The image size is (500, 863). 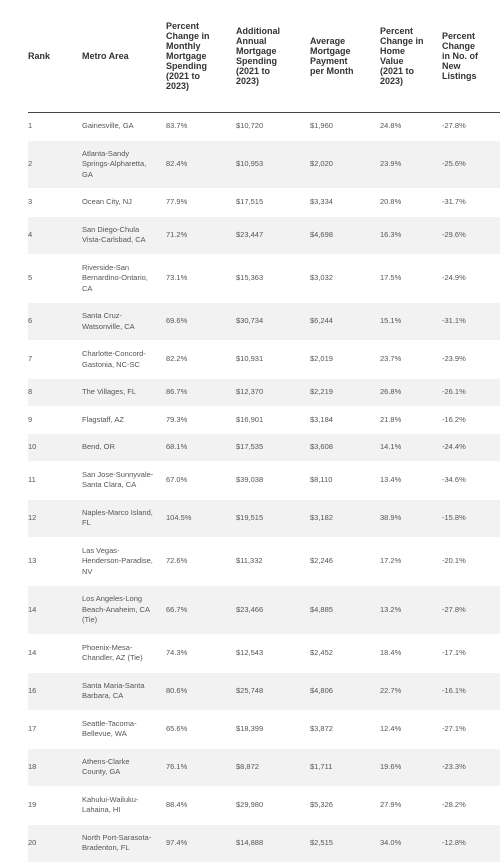 I want to click on value-cell: $2,219, so click(x=345, y=392).